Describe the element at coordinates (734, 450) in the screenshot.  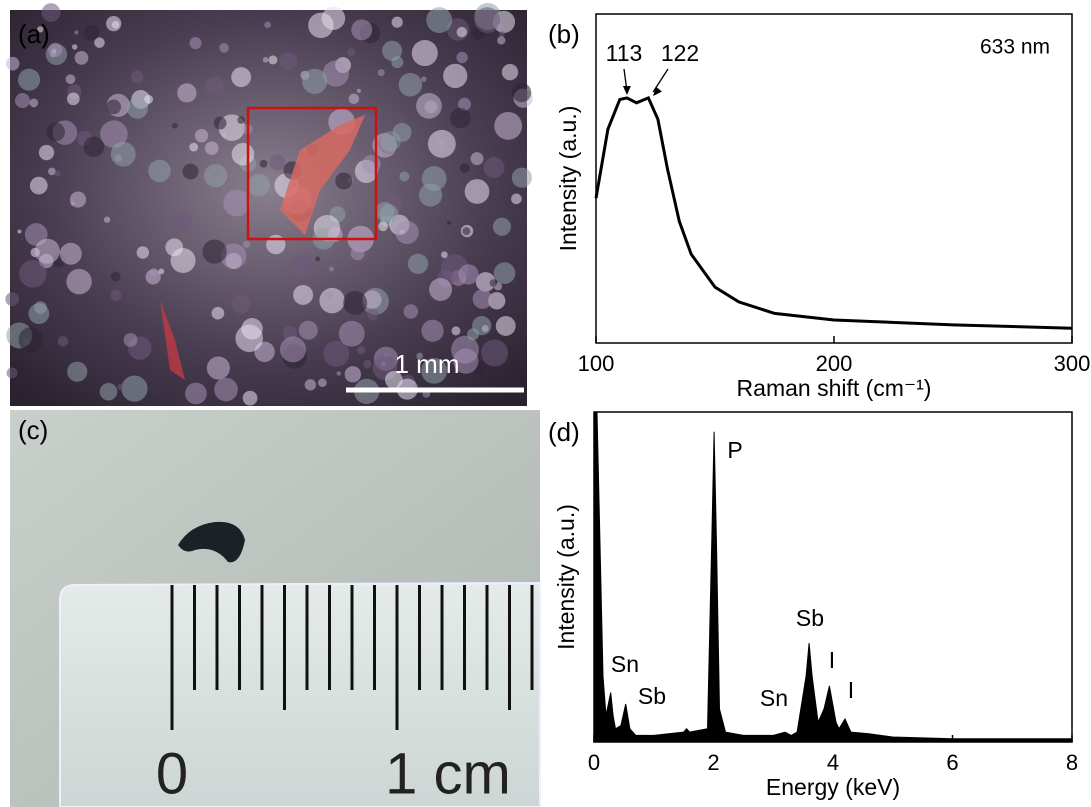
I see `annotation: P` at that location.